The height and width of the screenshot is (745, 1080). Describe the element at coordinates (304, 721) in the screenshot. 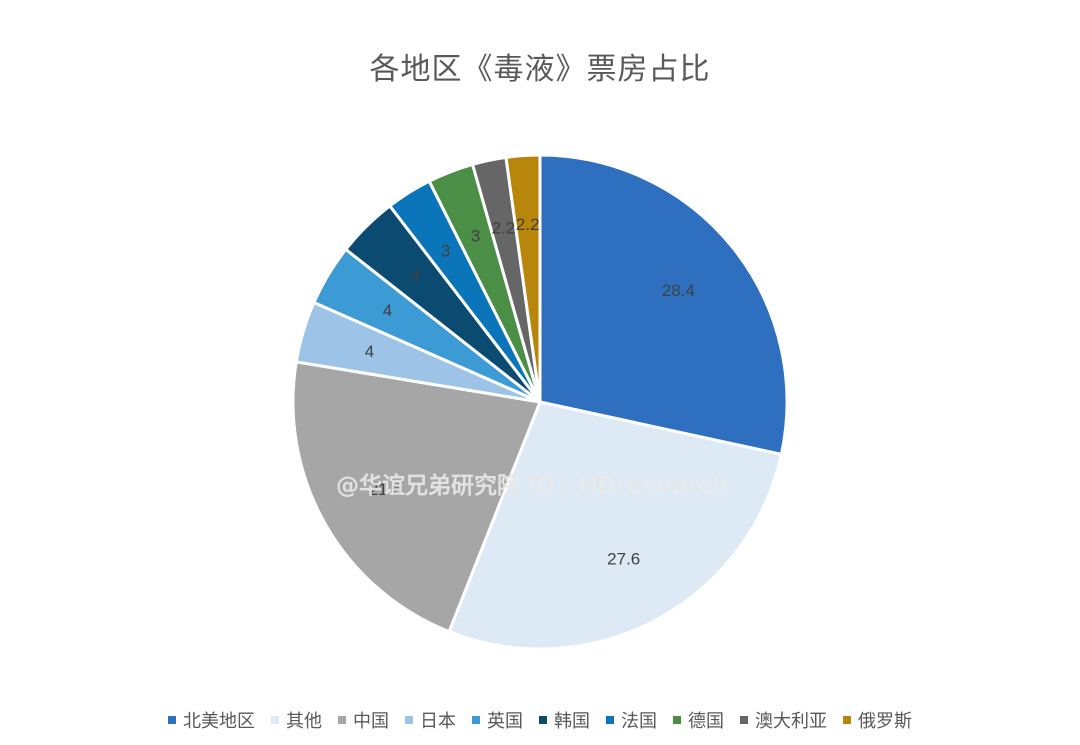

I see `legend-label: 其他` at that location.